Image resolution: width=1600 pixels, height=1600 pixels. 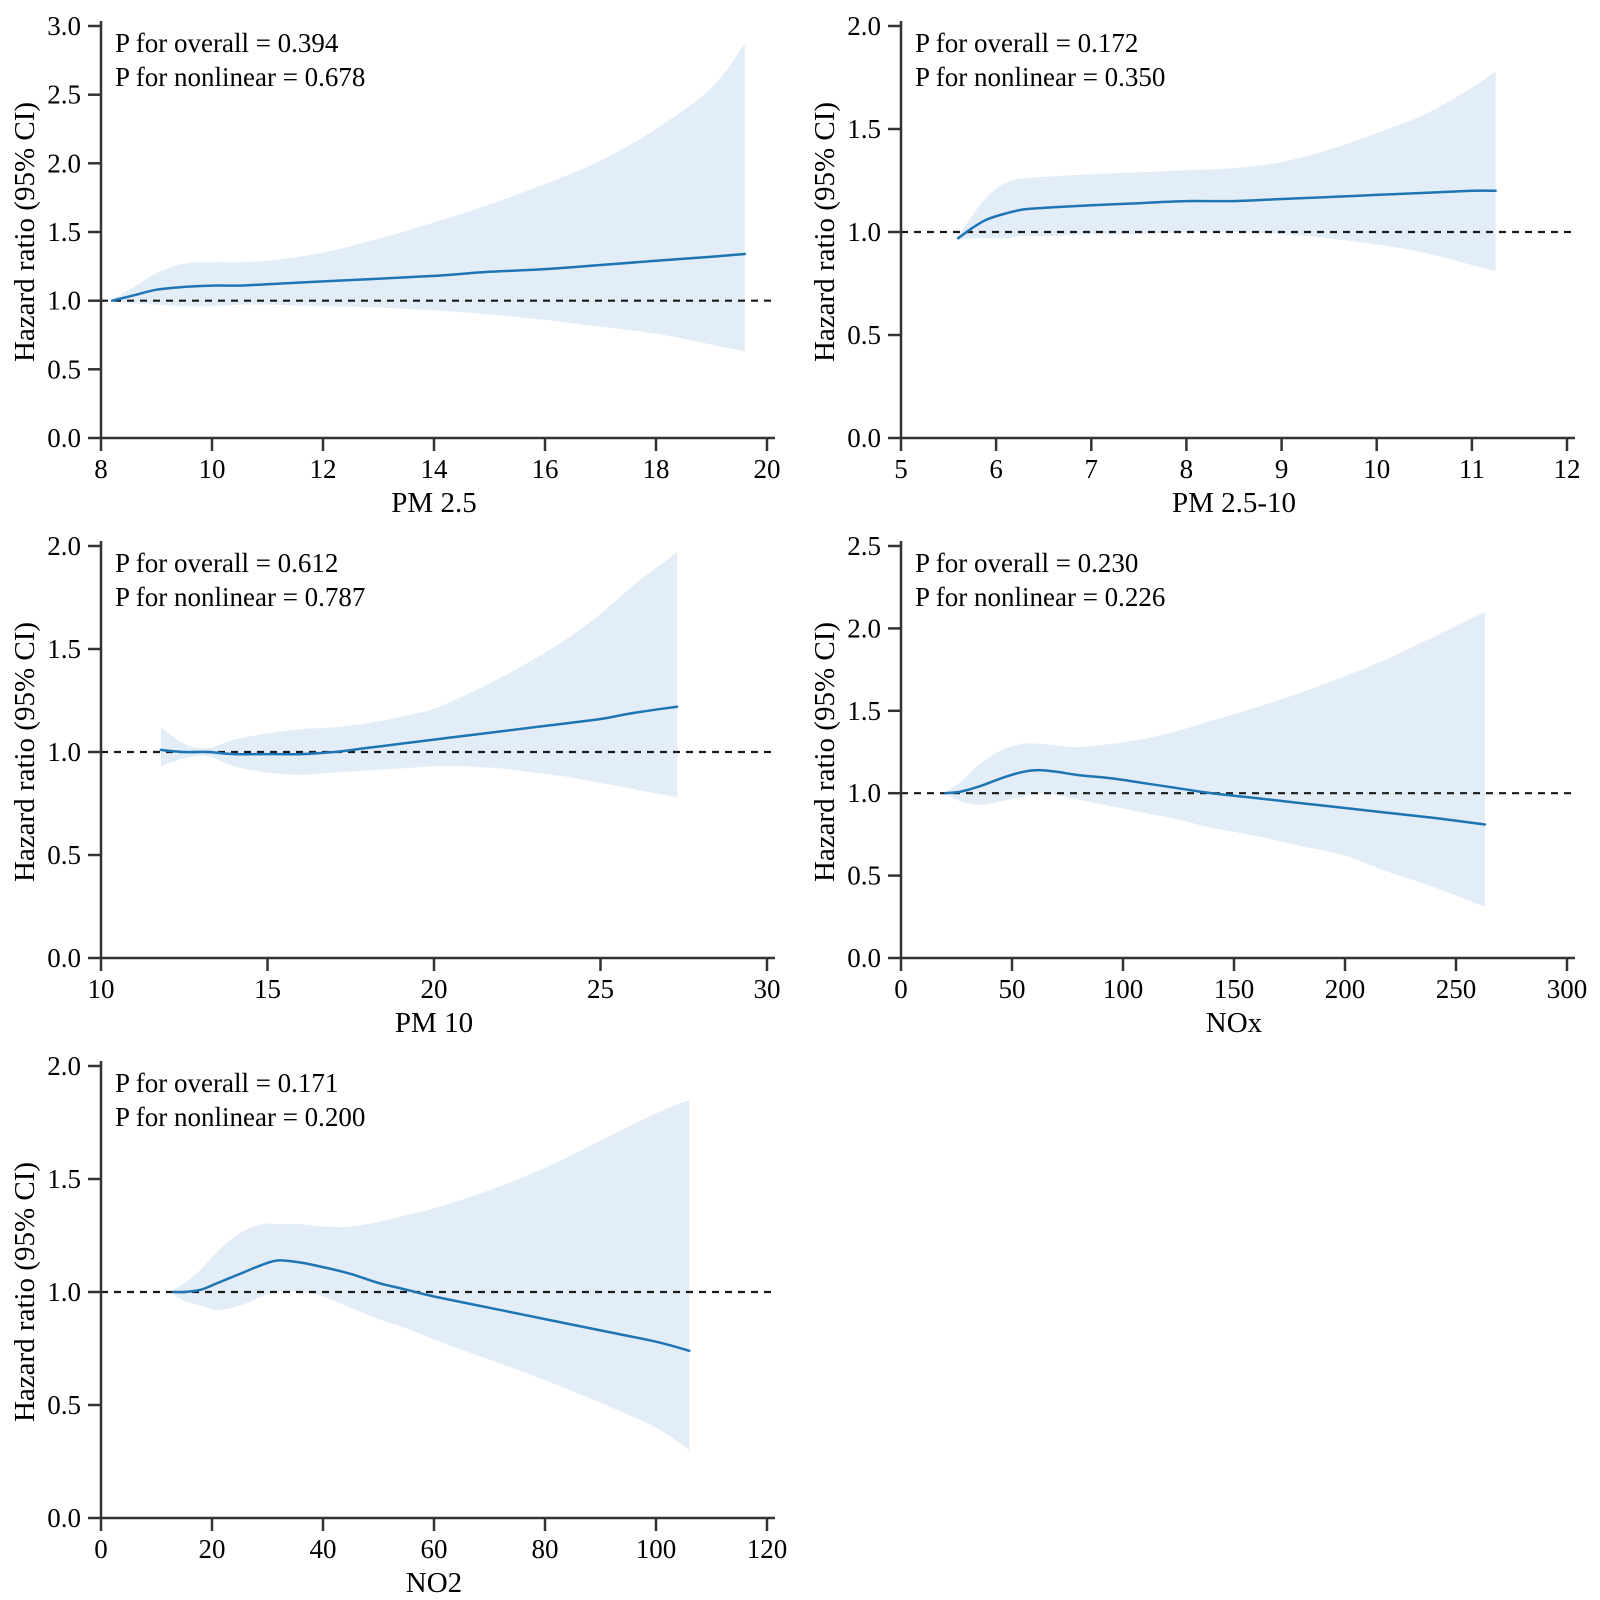 I want to click on p-overall-annotation: P for overall = 0.230, so click(x=1026, y=563).